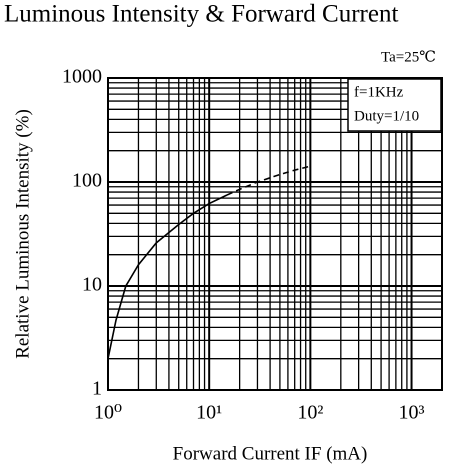 Image resolution: width=466 pixels, height=475 pixels. Describe the element at coordinates (209, 413) in the screenshot. I see `x-tick-label: 10¹` at that location.